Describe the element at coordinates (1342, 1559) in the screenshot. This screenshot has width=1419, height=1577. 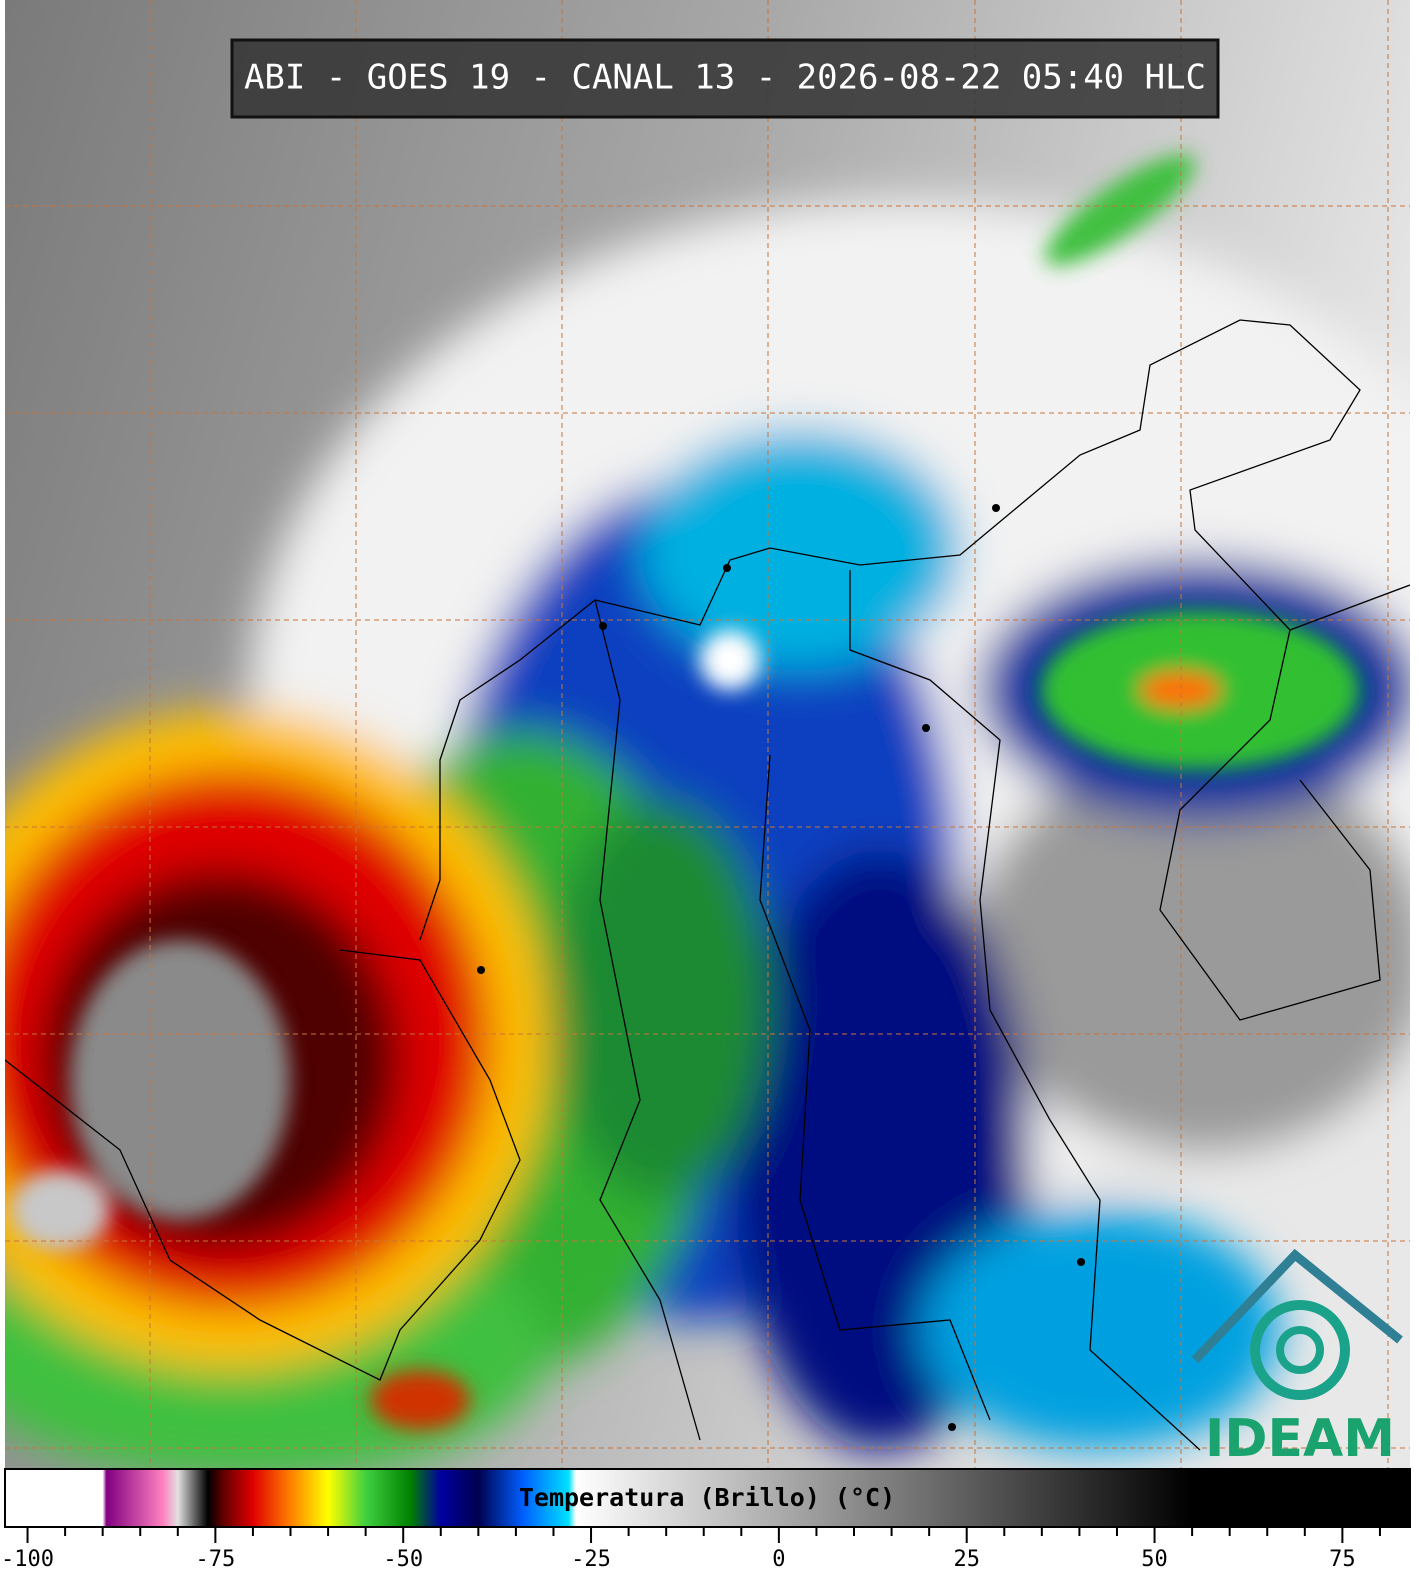
I see `tick-label: 75` at that location.